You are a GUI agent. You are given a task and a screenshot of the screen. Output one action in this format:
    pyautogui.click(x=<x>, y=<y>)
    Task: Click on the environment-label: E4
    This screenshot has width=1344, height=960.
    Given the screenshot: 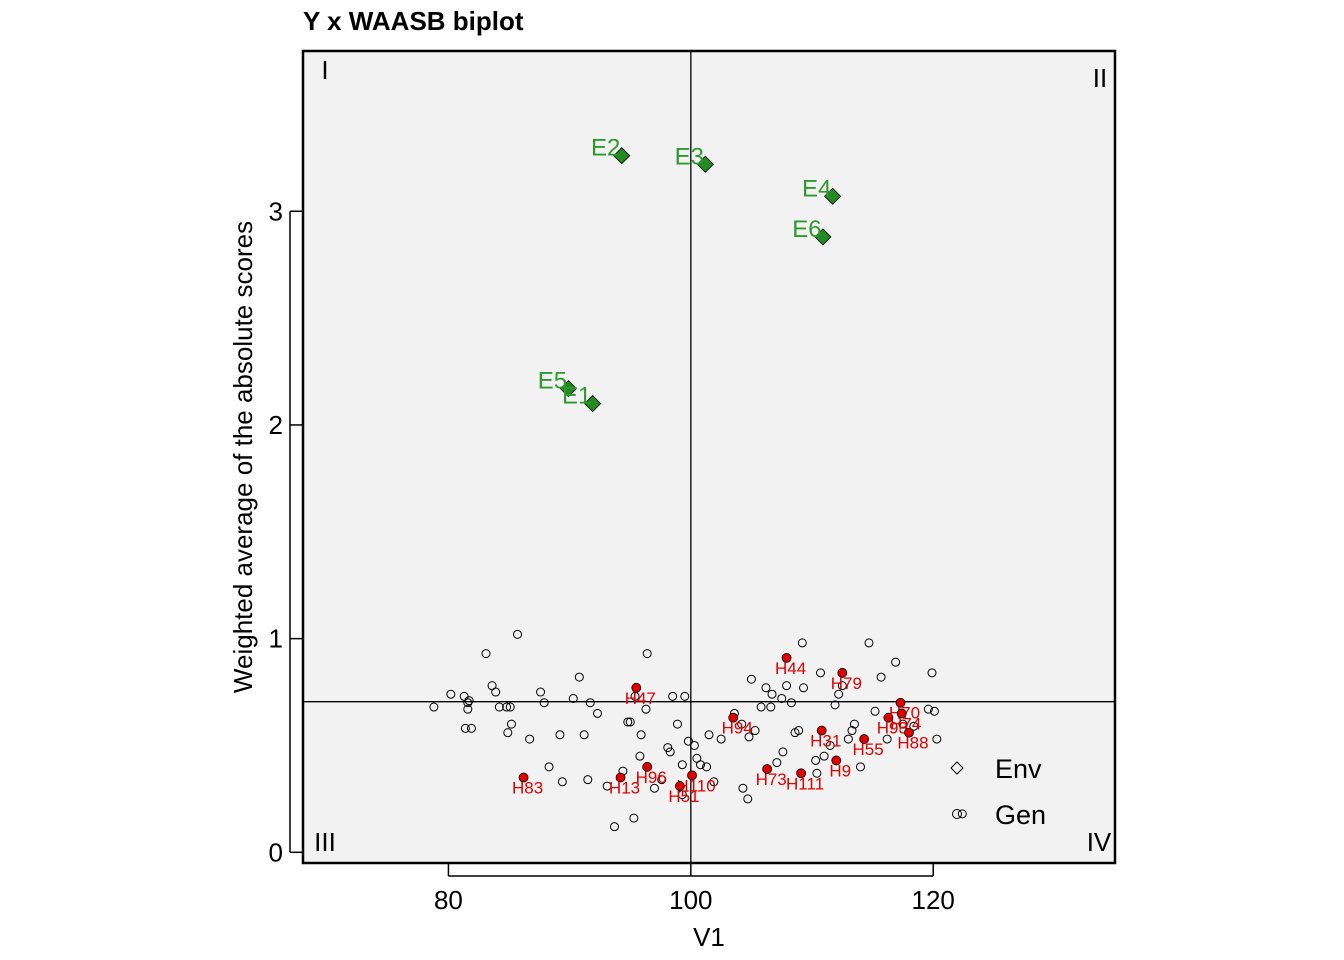 What is the action you would take?
    pyautogui.click(x=816, y=188)
    